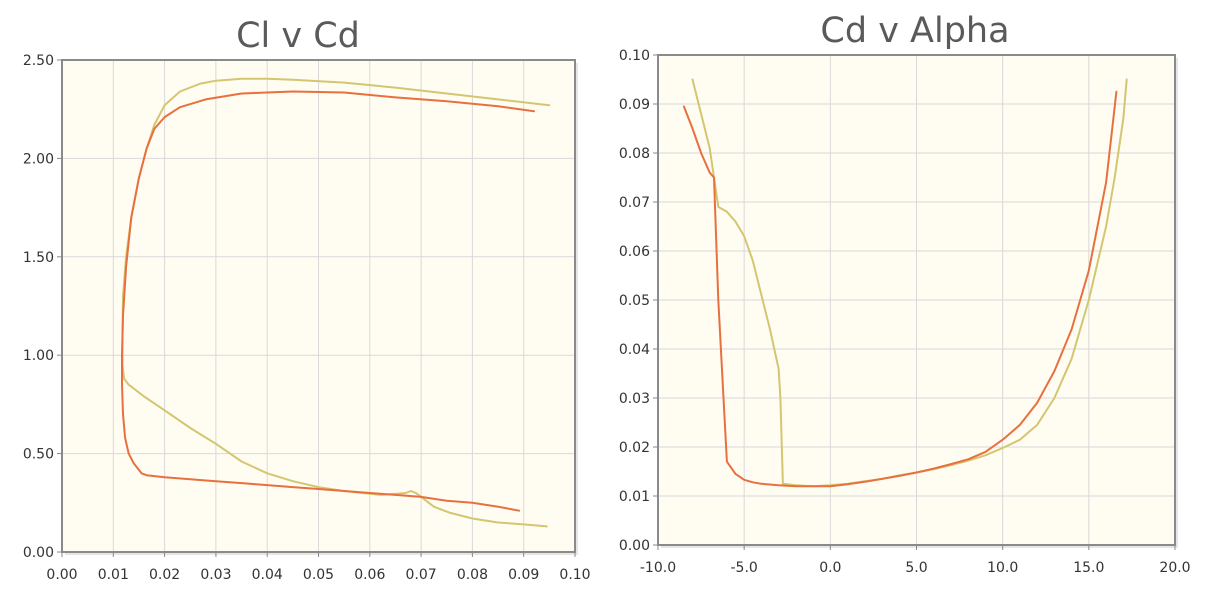 This screenshot has height=597, width=1205. I want to click on x-tick-label: 0.07, so click(421, 575).